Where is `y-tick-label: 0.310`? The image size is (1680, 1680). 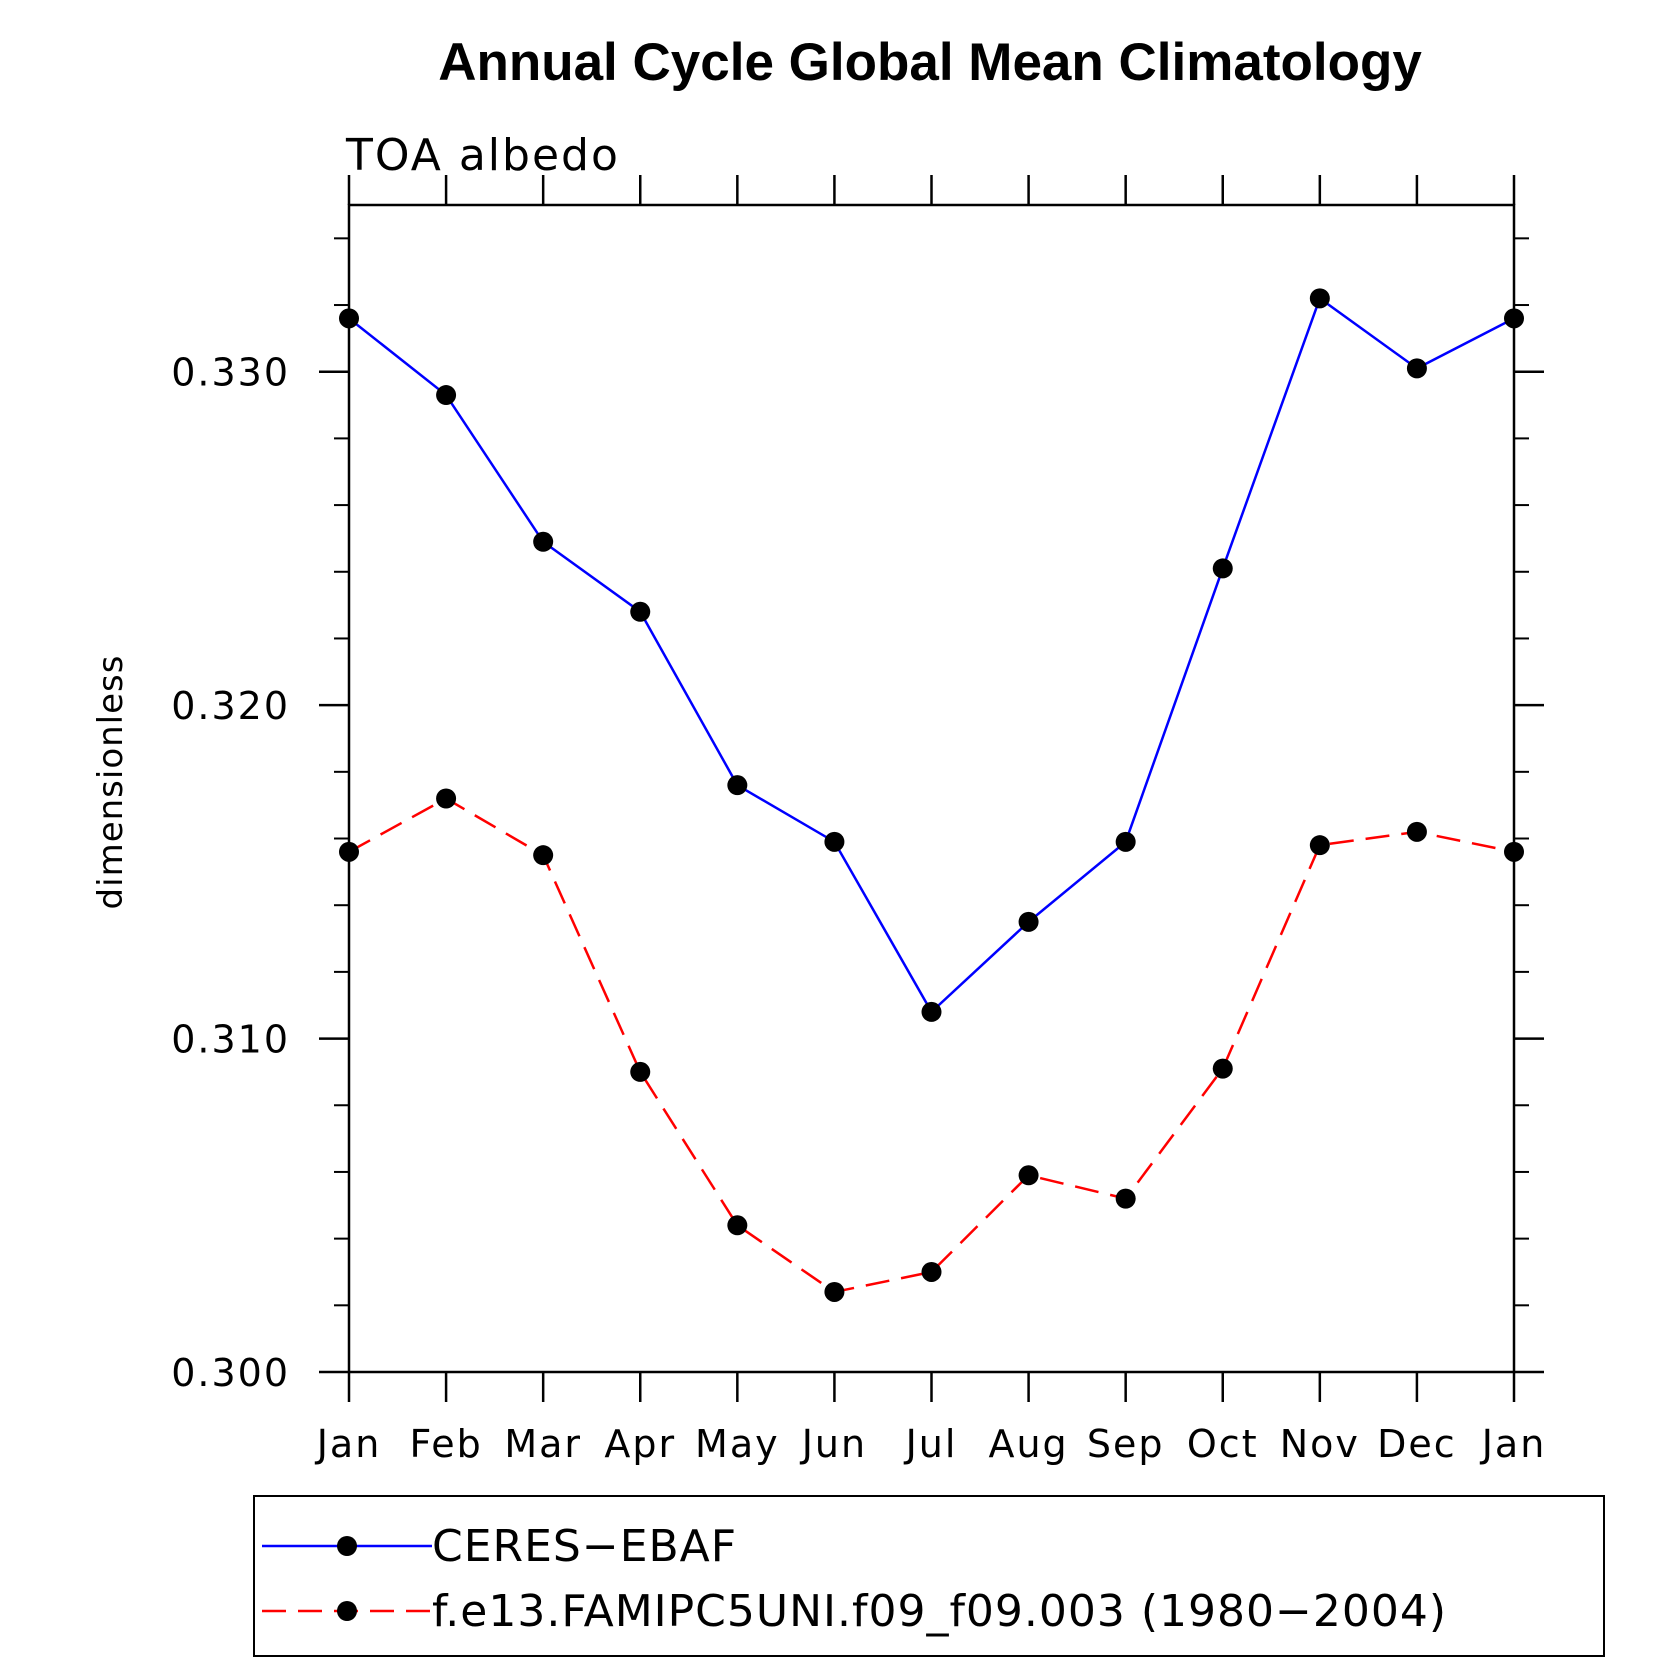 y-tick-label: 0.310 is located at coordinates (230, 1040).